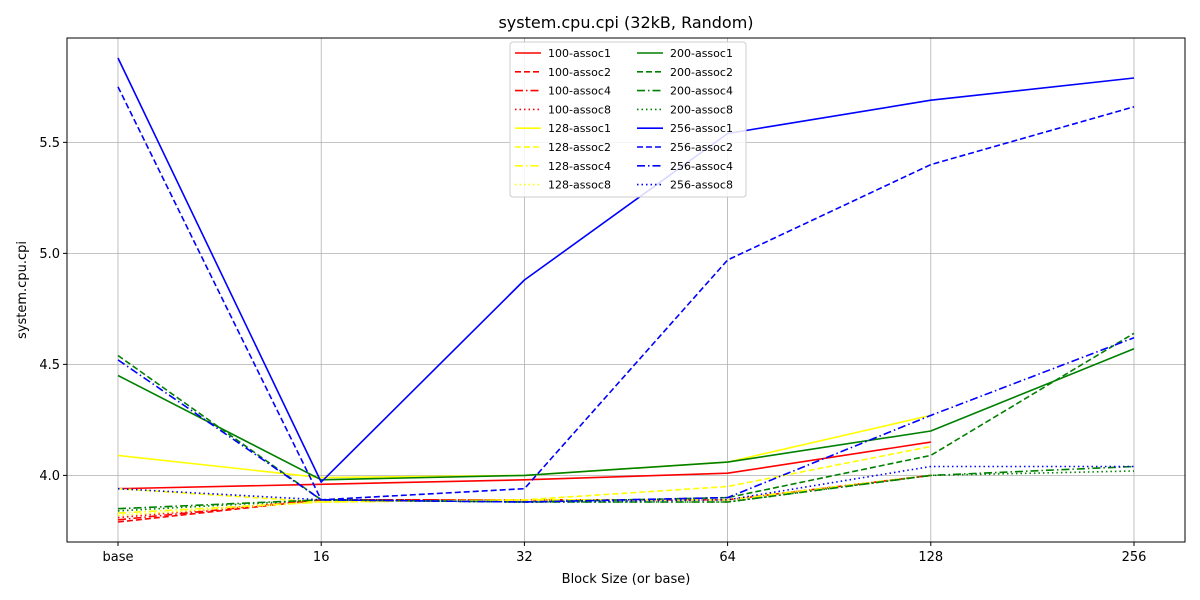 The height and width of the screenshot is (600, 1200). I want to click on legend-label: 200-assoc1, so click(701, 53).